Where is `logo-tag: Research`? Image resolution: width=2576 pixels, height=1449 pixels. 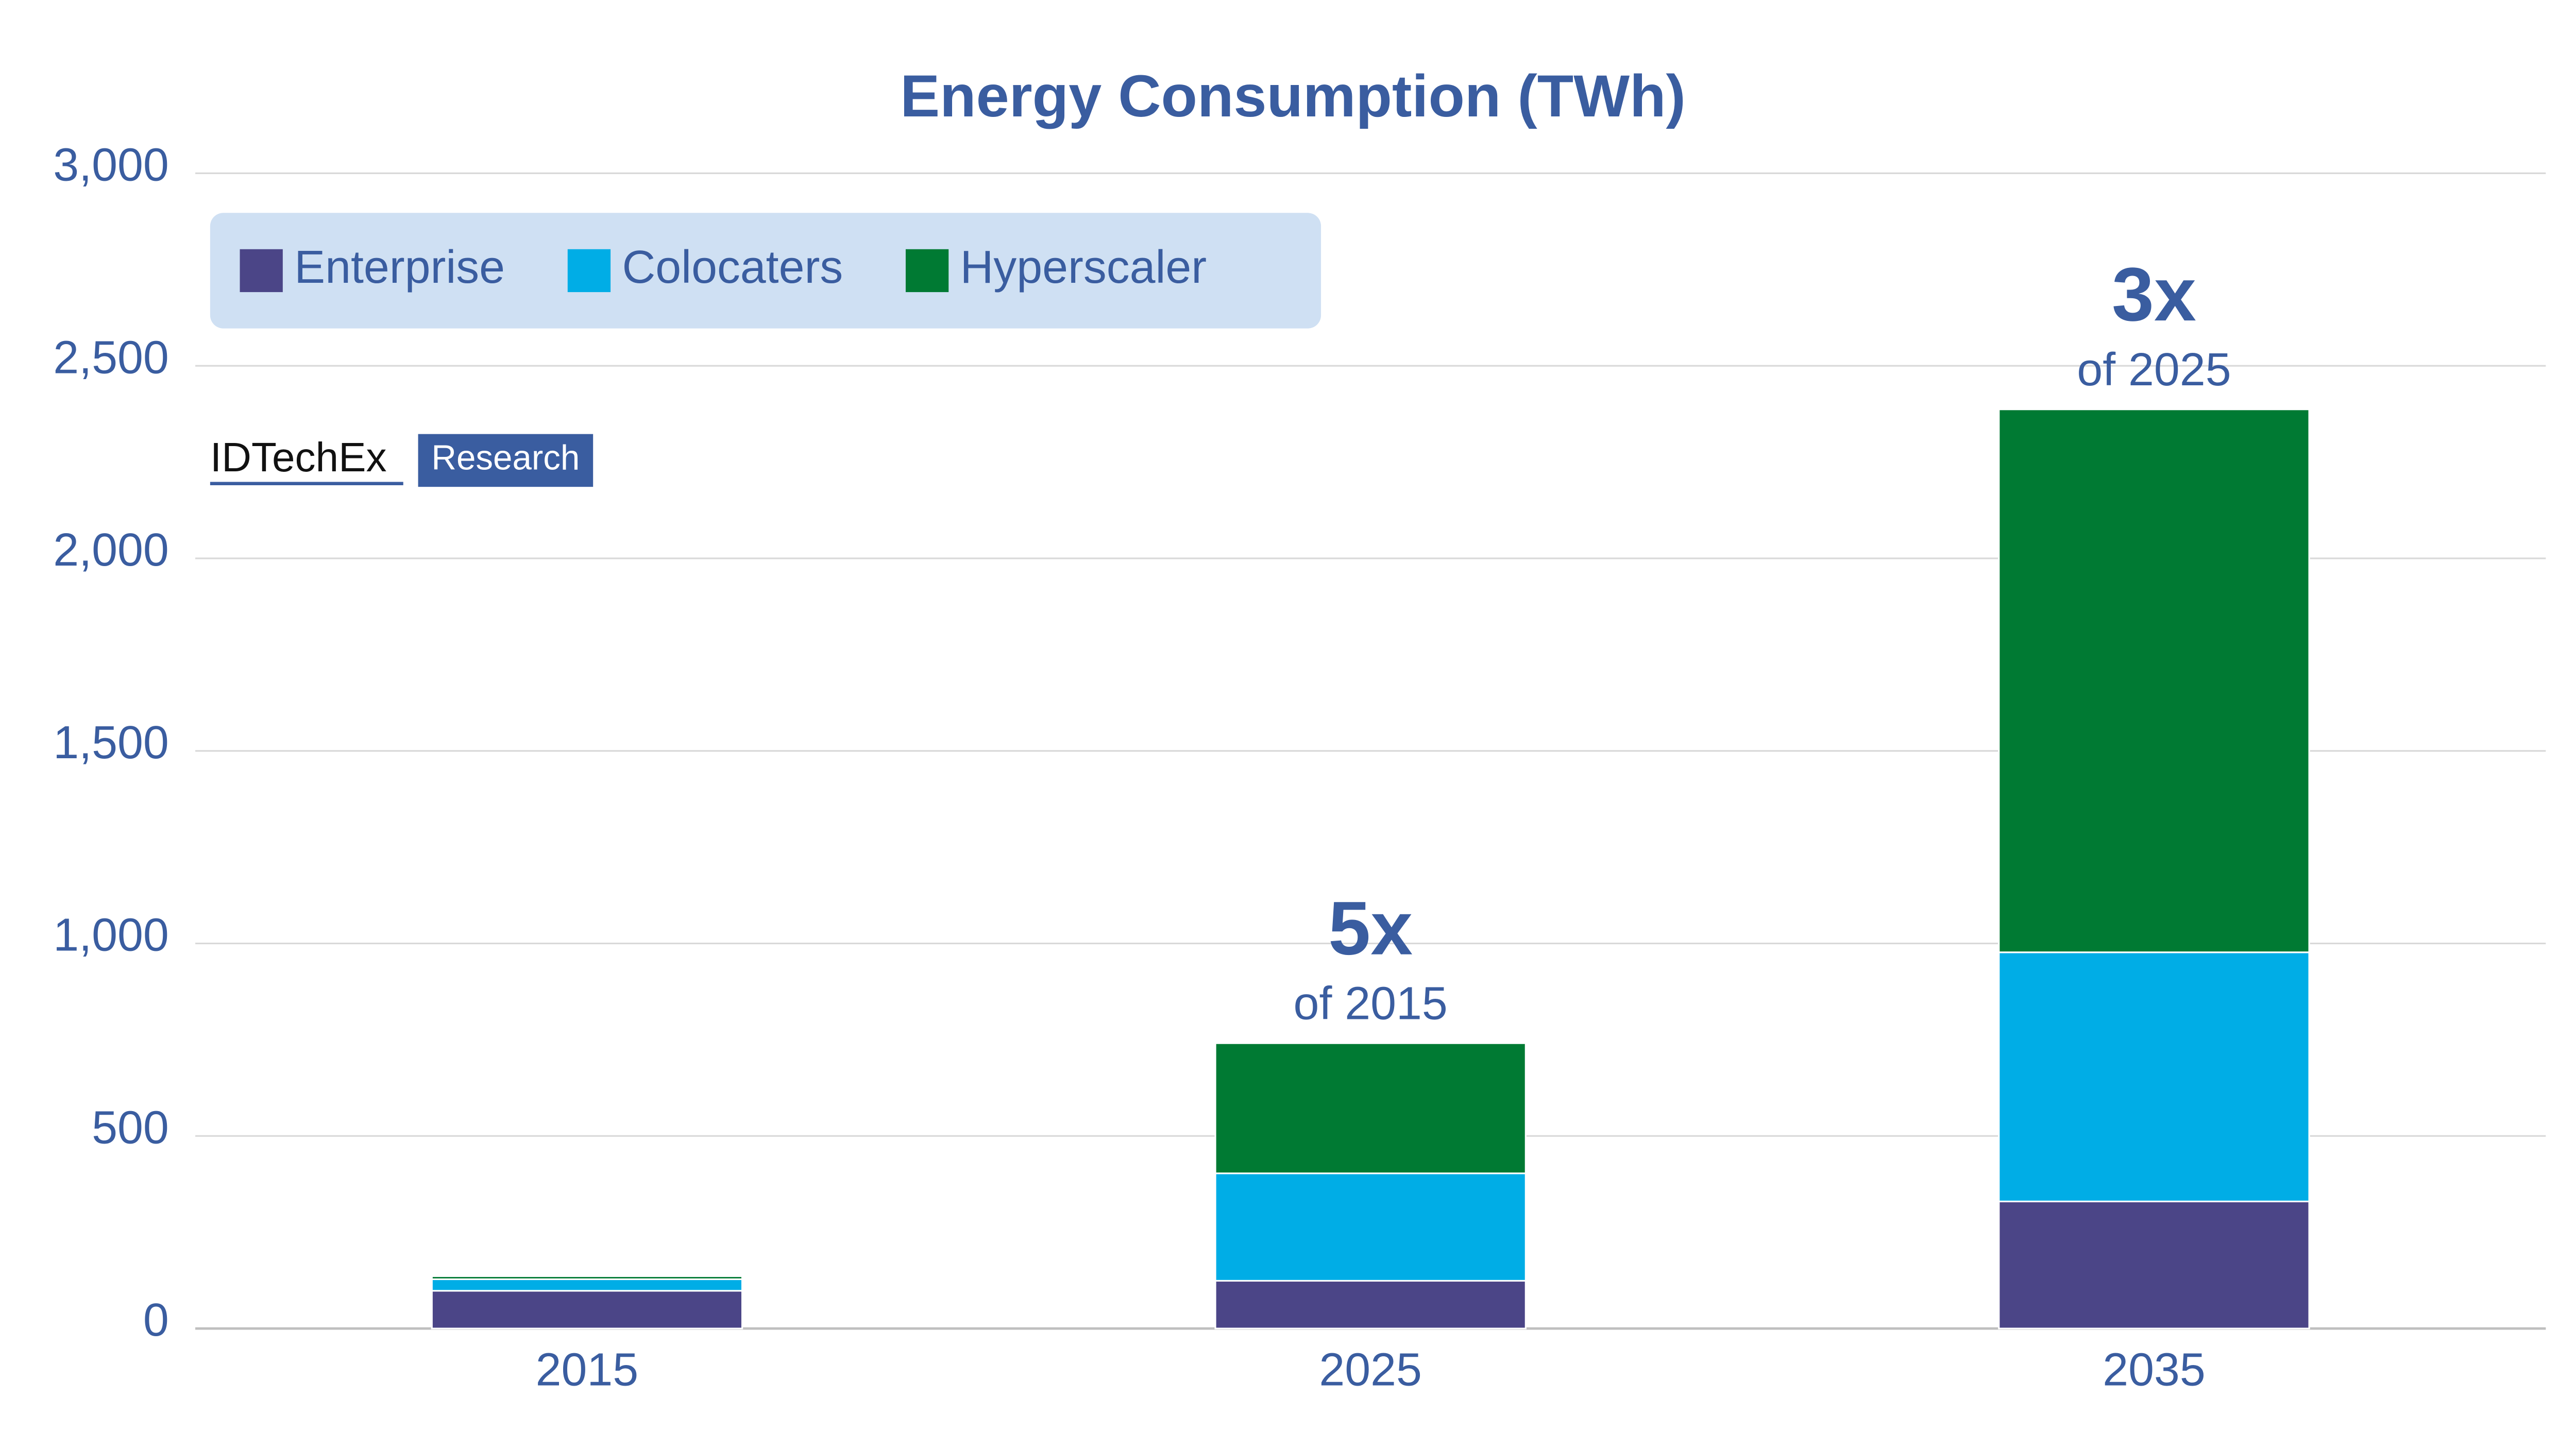
logo-tag: Research is located at coordinates (505, 459).